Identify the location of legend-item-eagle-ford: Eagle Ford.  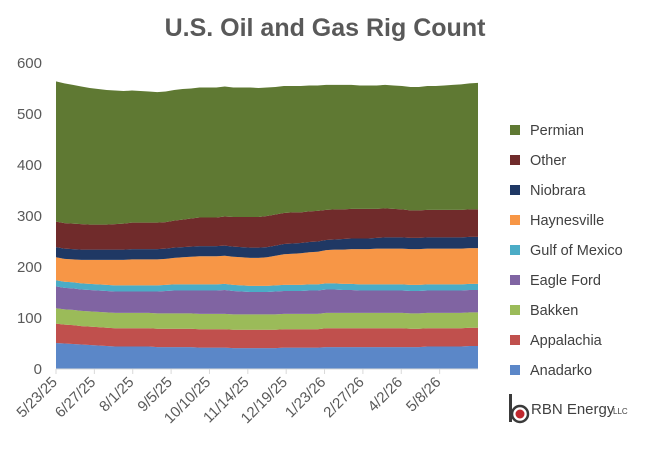
(555, 281).